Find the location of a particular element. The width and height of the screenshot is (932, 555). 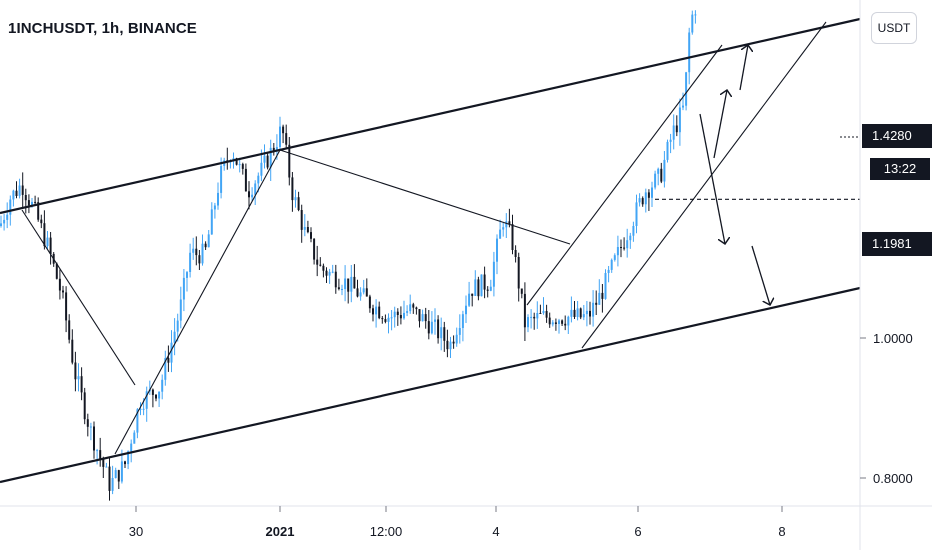

y-tick-label: 1.0000 is located at coordinates (893, 338).